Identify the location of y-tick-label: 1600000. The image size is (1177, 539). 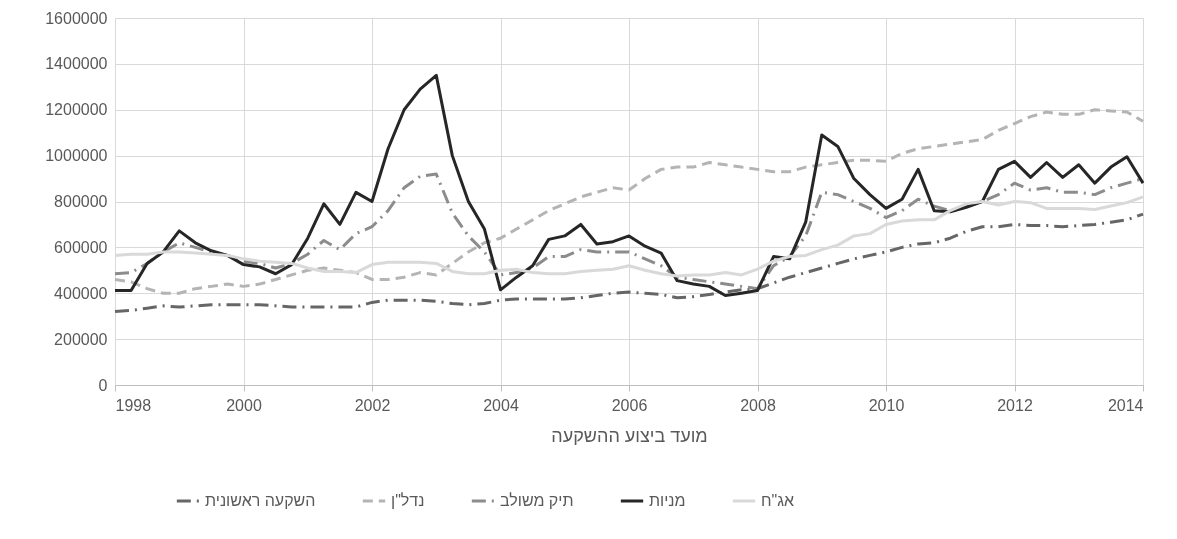
(76, 18).